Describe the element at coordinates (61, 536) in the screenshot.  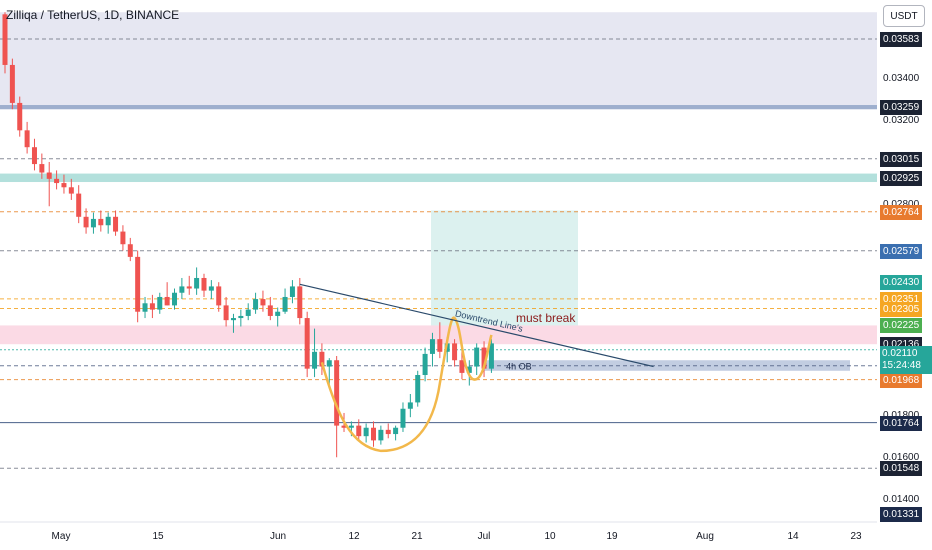
I see `time-tick-label: May` at that location.